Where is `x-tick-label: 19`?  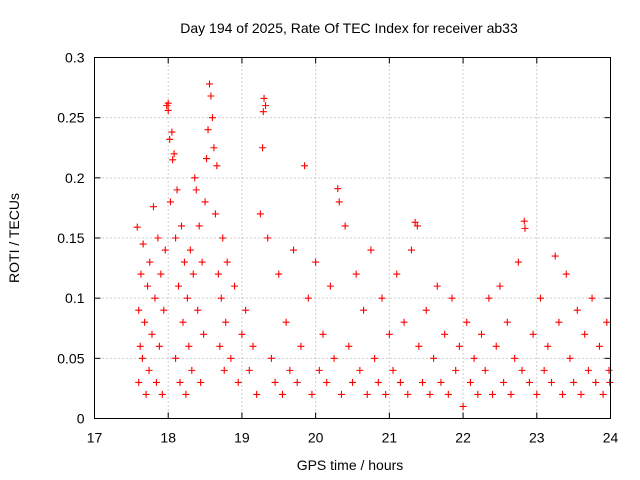
x-tick-label: 19 is located at coordinates (242, 438).